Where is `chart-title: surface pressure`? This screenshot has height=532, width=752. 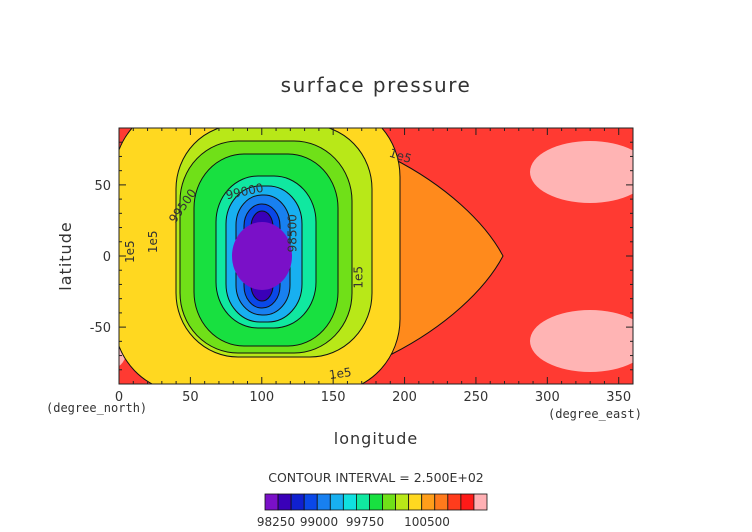
chart-title: surface pressure is located at coordinates (376, 85).